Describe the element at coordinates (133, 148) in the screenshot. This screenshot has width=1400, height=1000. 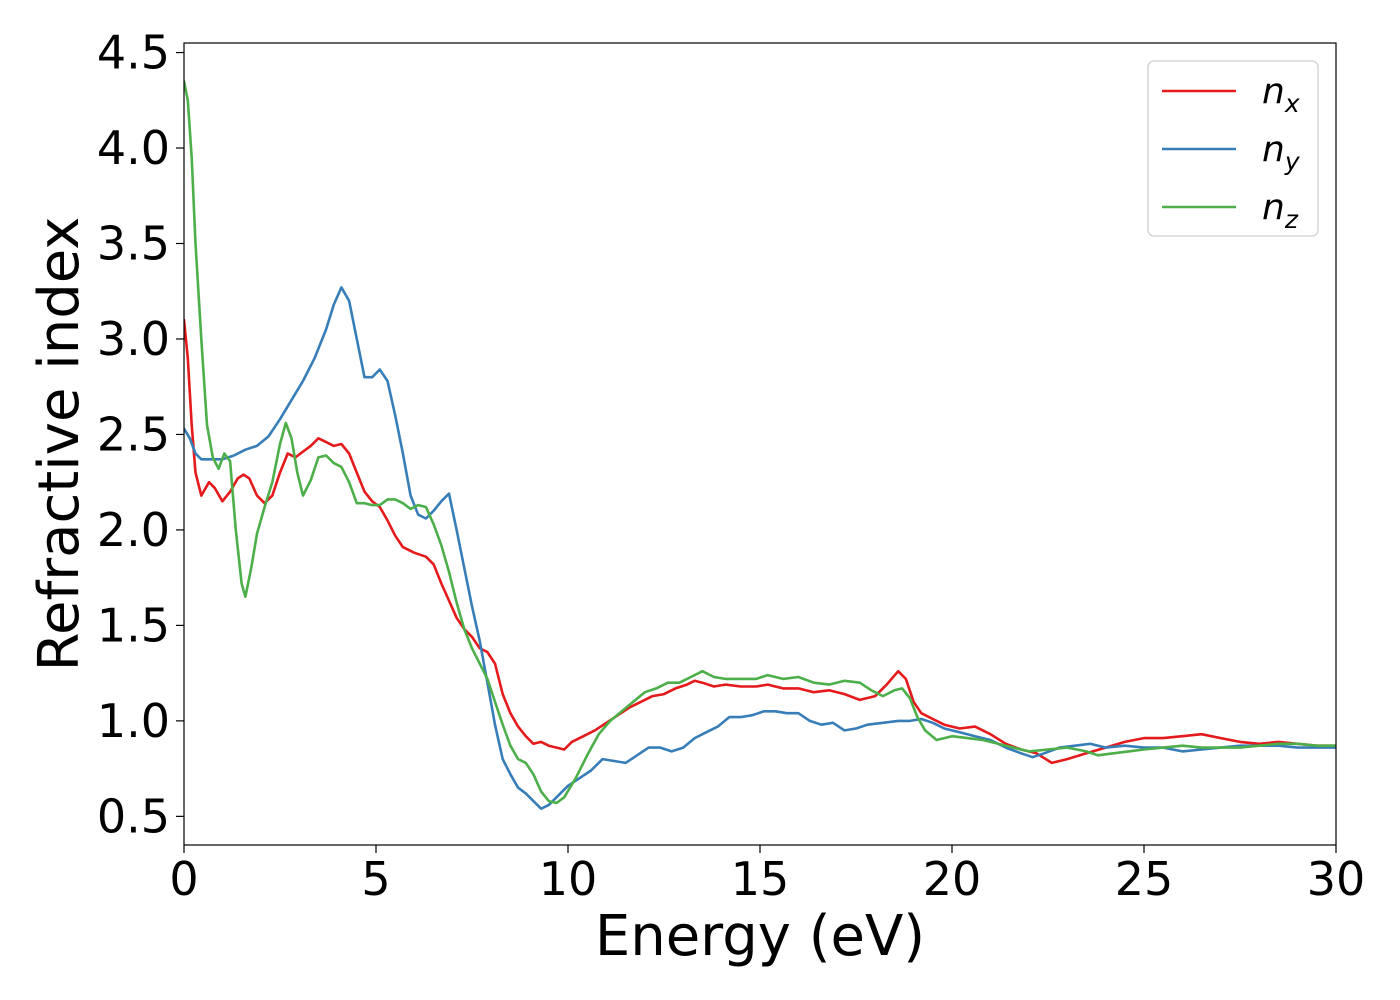
I see `y-tick-label: 4.0` at that location.